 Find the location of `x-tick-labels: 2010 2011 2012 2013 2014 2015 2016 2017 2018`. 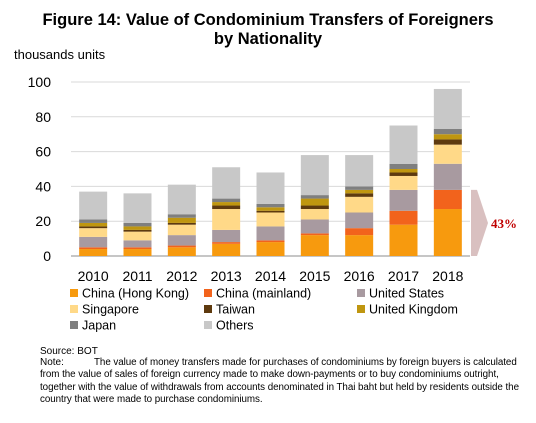

x-tick-labels: 2010 2011 2012 2013 2014 2015 2016 2017 2018 is located at coordinates (271, 276).